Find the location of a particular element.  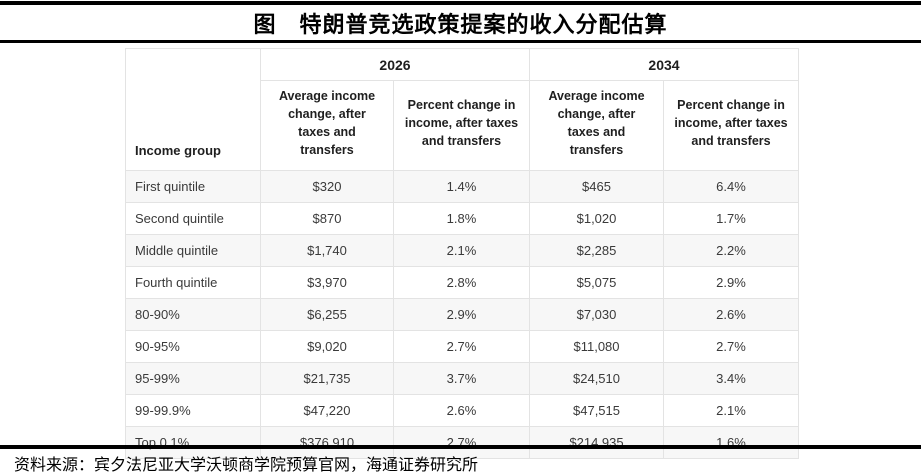

table-row: First quintile $320 1.4% $465 6.4% is located at coordinates (462, 186).